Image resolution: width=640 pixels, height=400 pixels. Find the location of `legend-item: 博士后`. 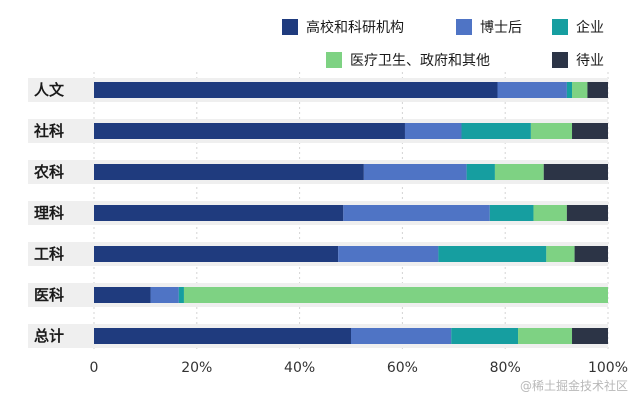

legend-item: 博士后 is located at coordinates (489, 27).